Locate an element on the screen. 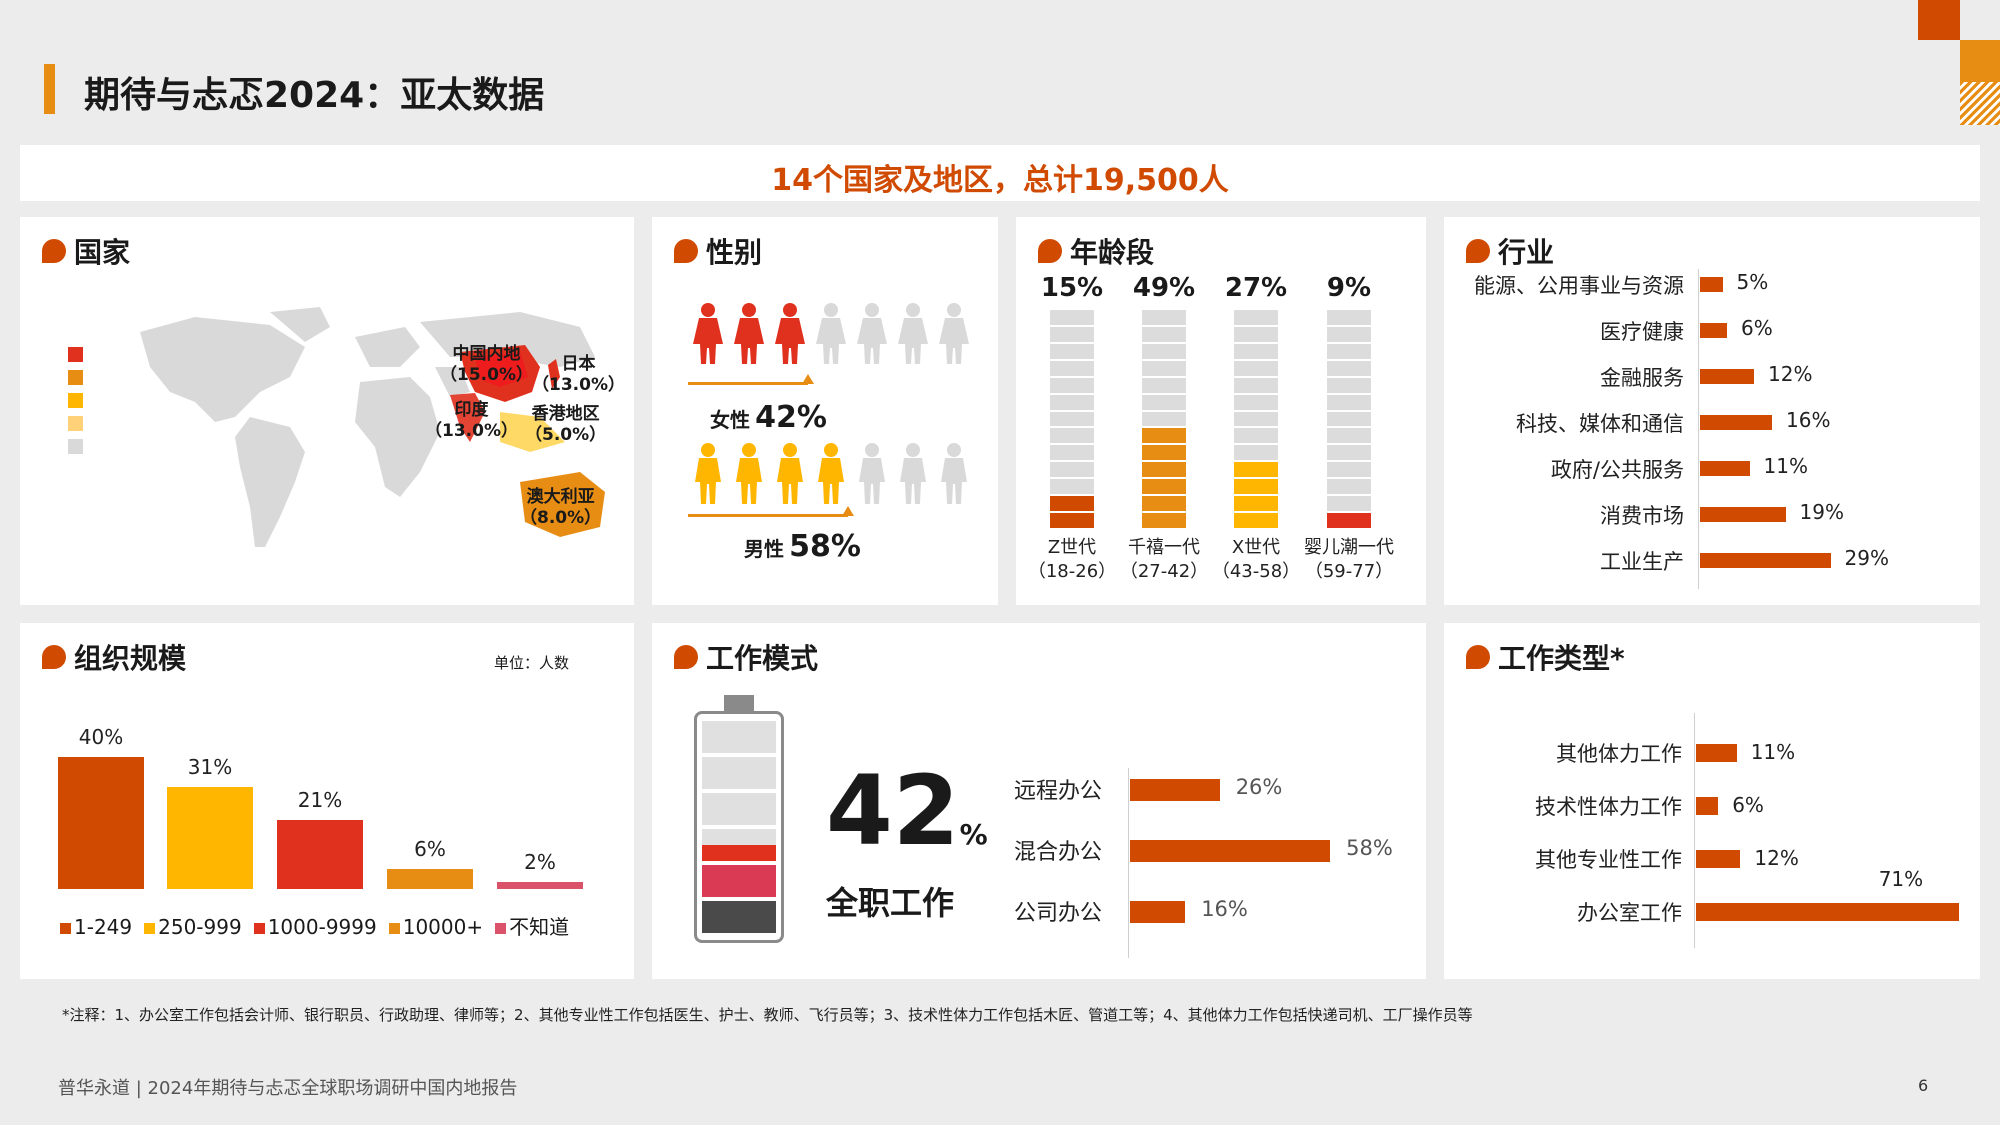 This screenshot has width=2000, height=1125. legend-label: 250-999 is located at coordinates (200, 927).